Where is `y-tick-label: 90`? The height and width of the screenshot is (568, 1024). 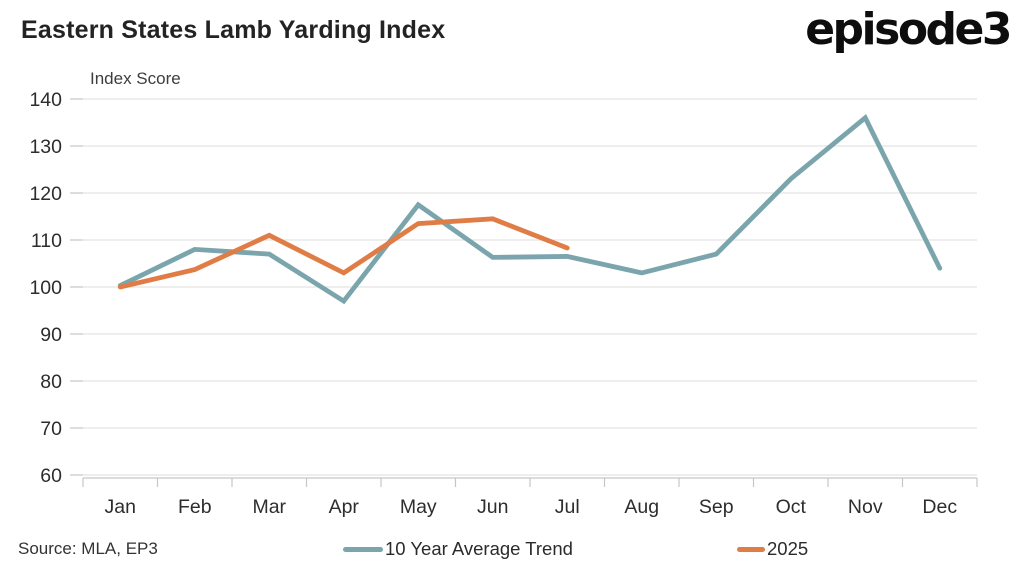
y-tick-label: 90 is located at coordinates (51, 335).